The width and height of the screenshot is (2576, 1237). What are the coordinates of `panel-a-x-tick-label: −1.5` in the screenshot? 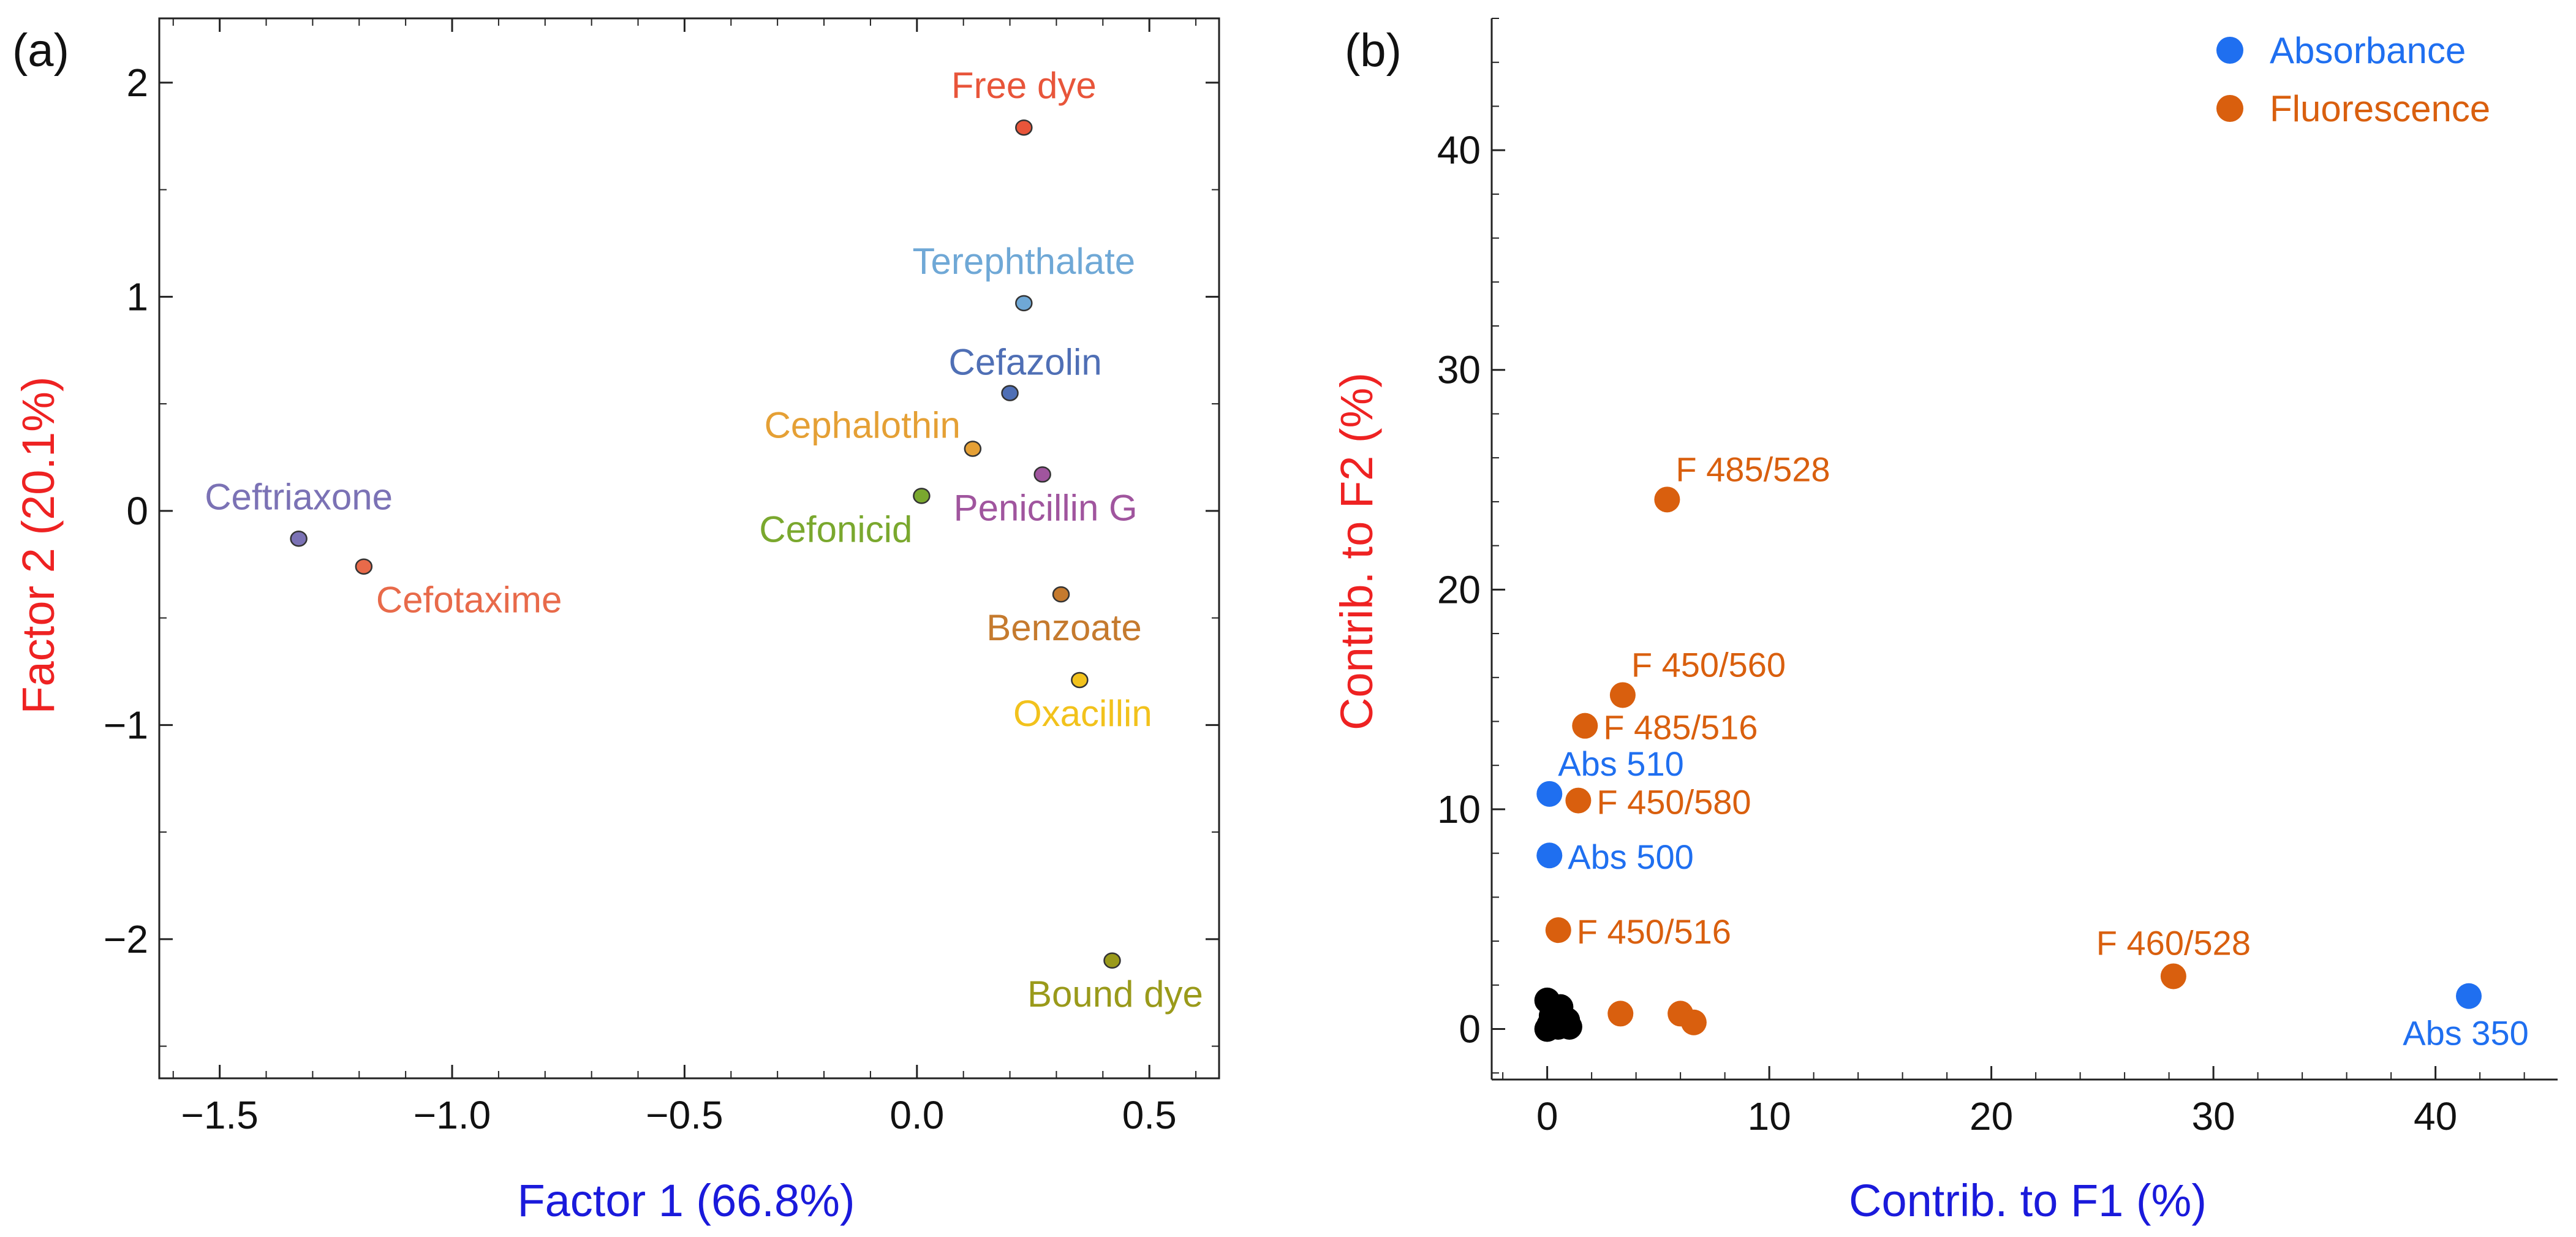 It's located at (219, 1115).